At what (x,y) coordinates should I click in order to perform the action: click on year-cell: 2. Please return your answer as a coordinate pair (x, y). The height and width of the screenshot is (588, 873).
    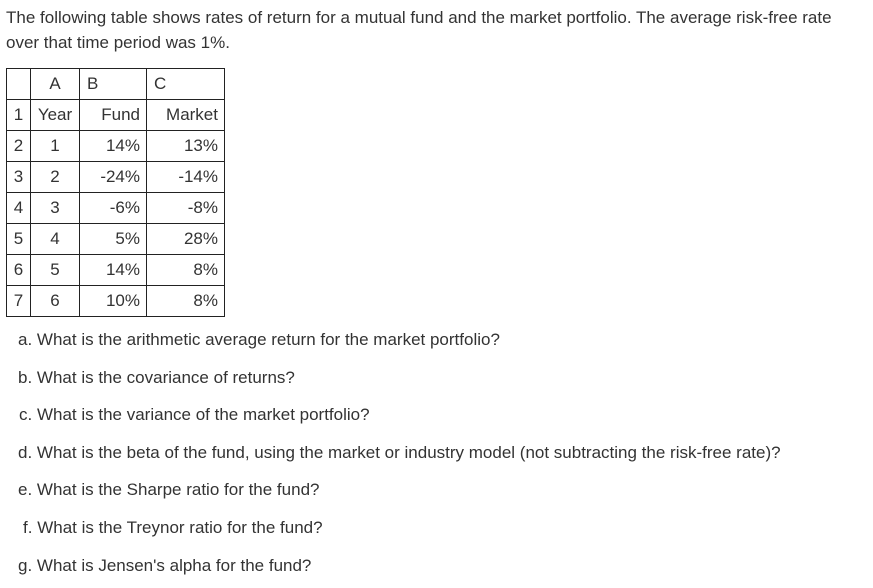
    Looking at the image, I should click on (55, 177).